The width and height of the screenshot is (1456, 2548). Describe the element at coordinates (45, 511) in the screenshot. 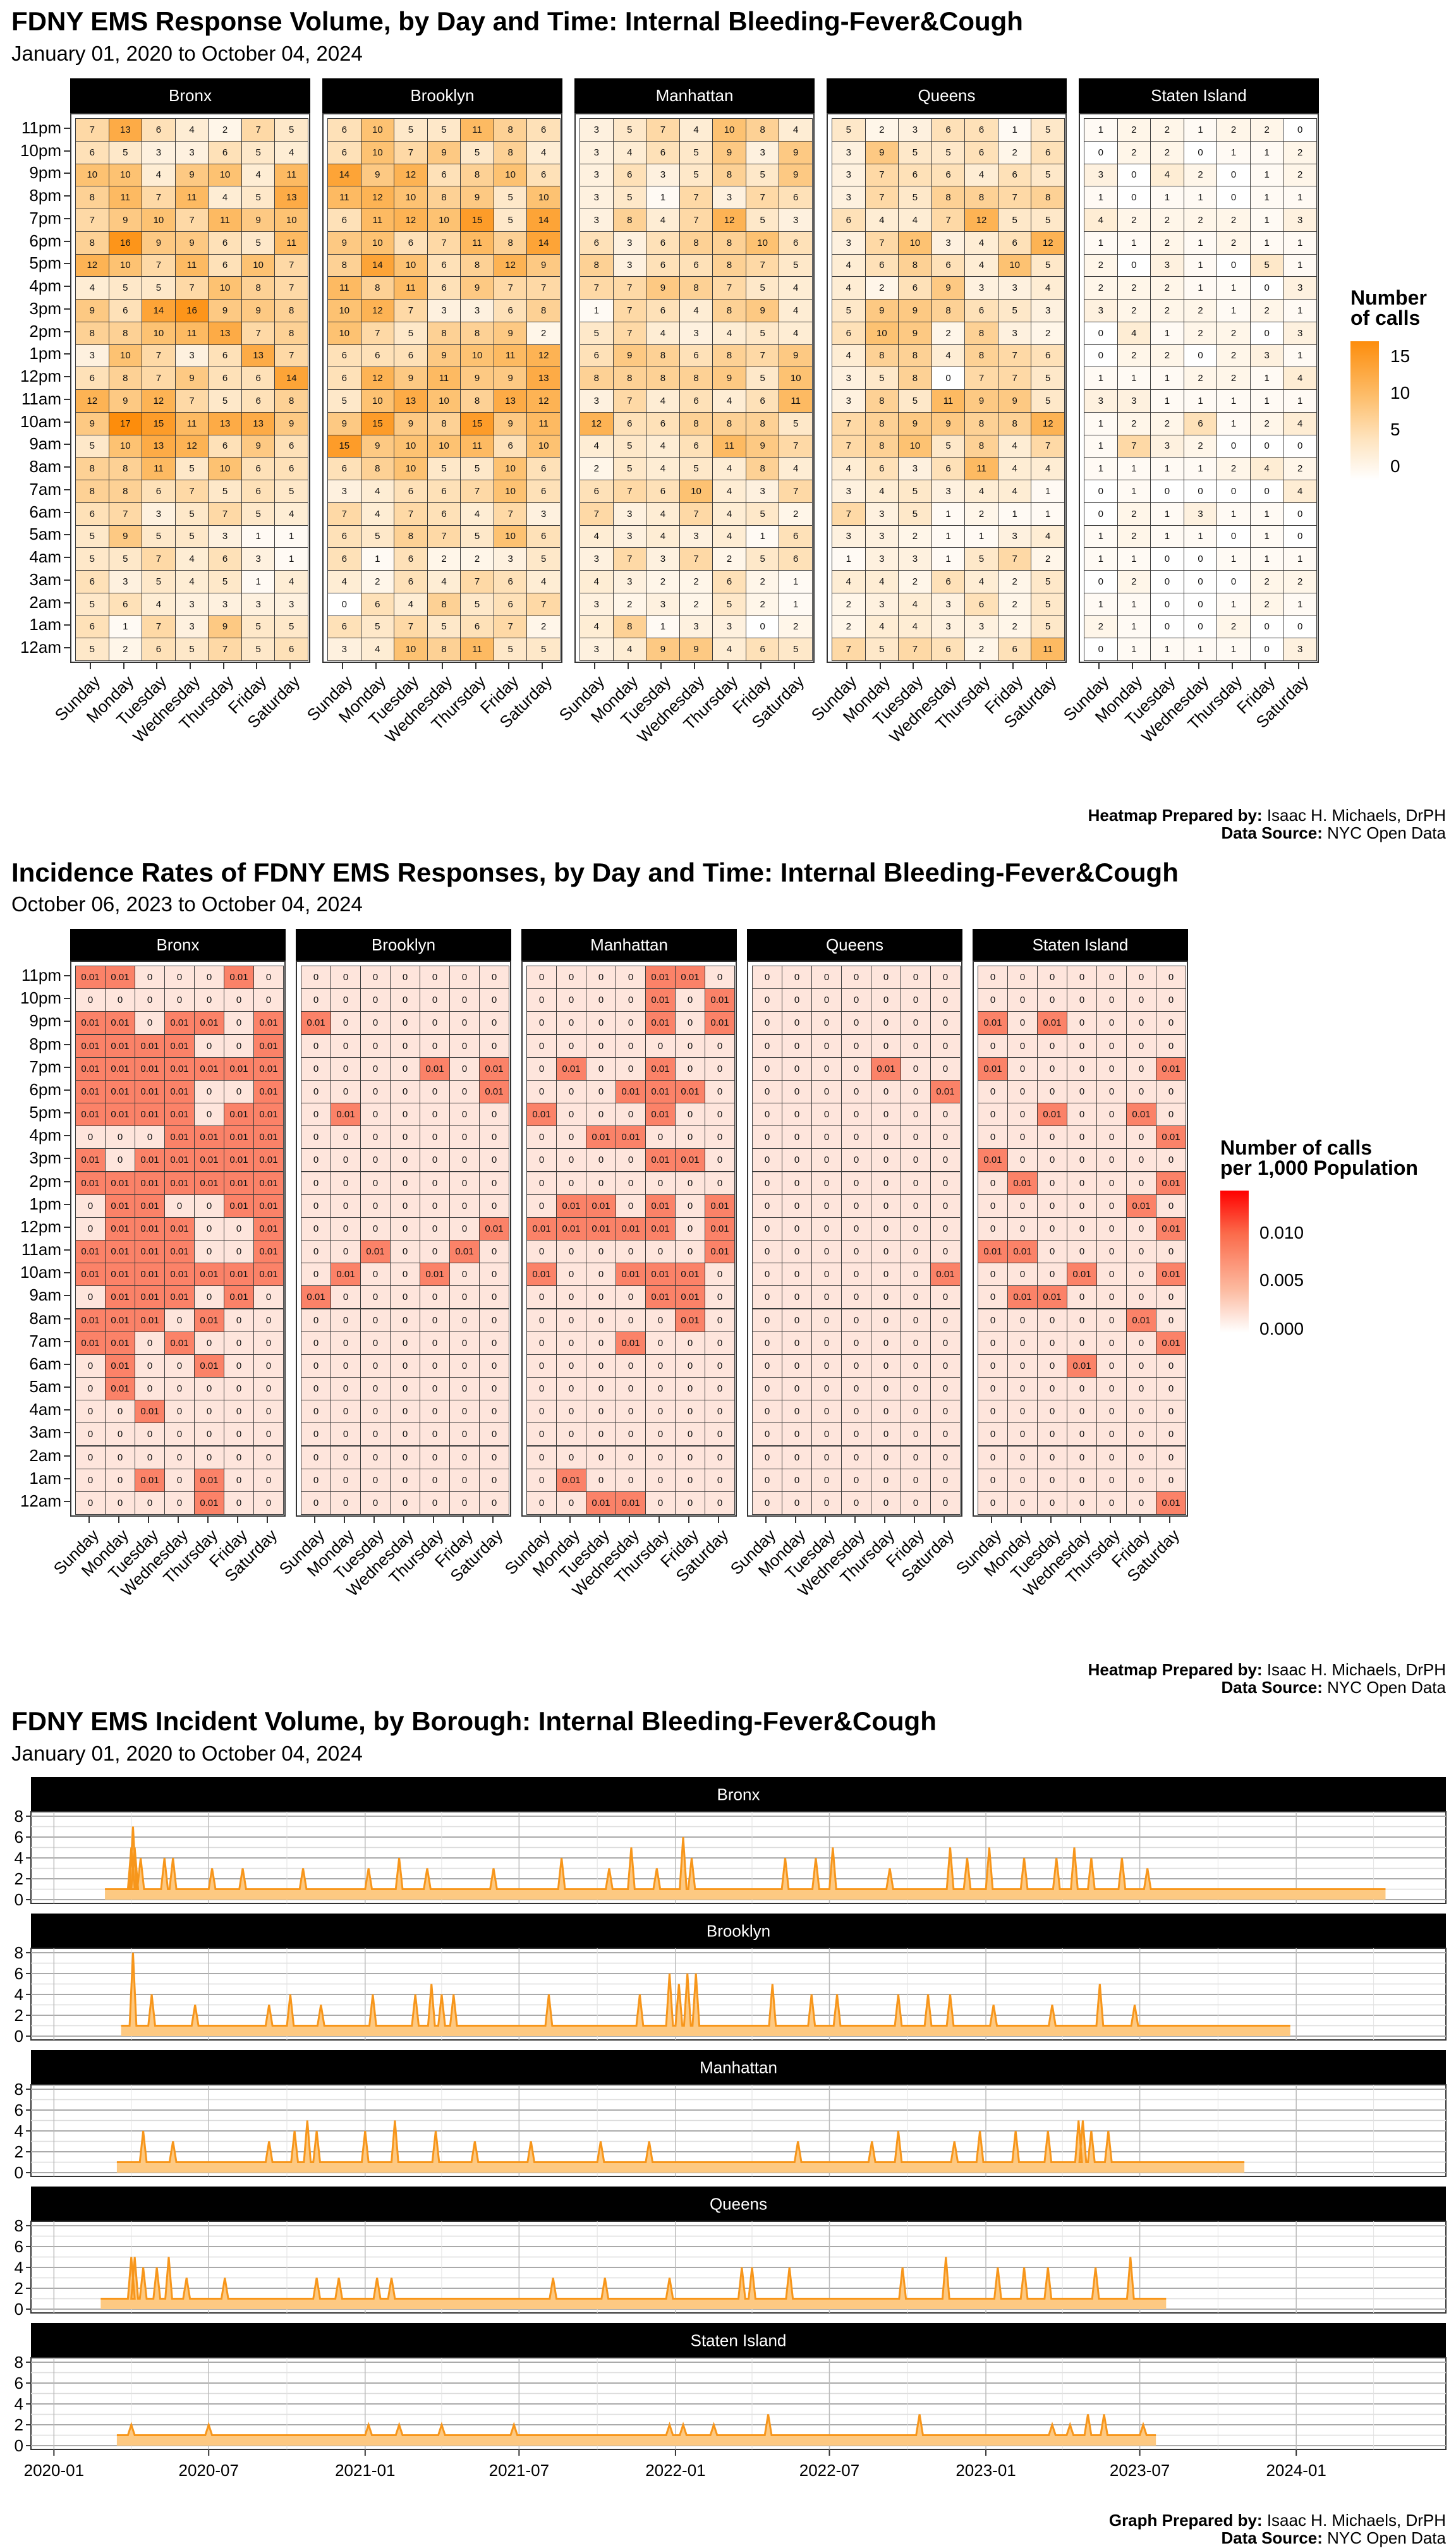

I see `y-tick-label: 6am` at that location.